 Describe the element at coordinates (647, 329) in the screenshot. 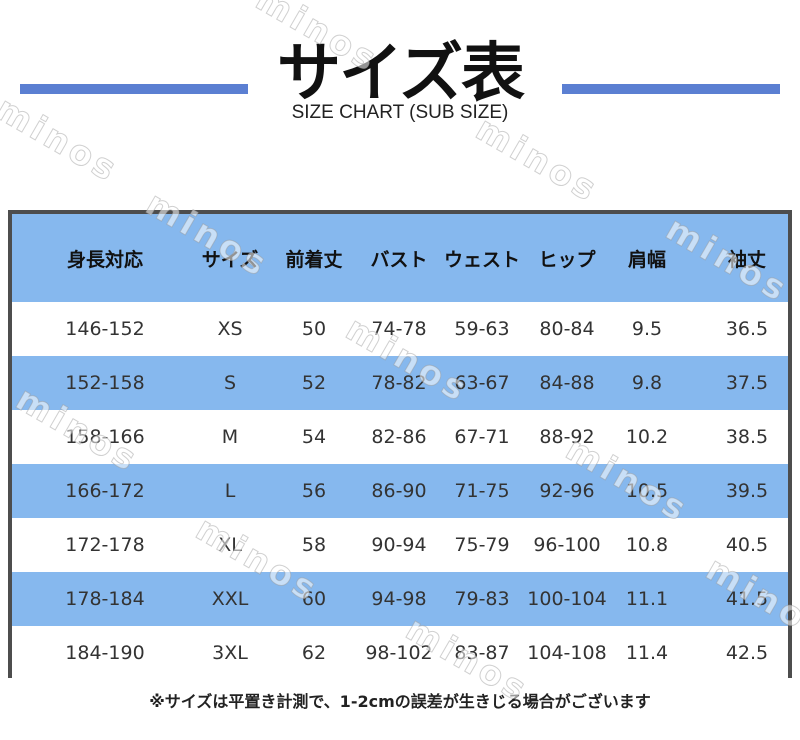

I see `cell-shoulder: 9.5` at that location.